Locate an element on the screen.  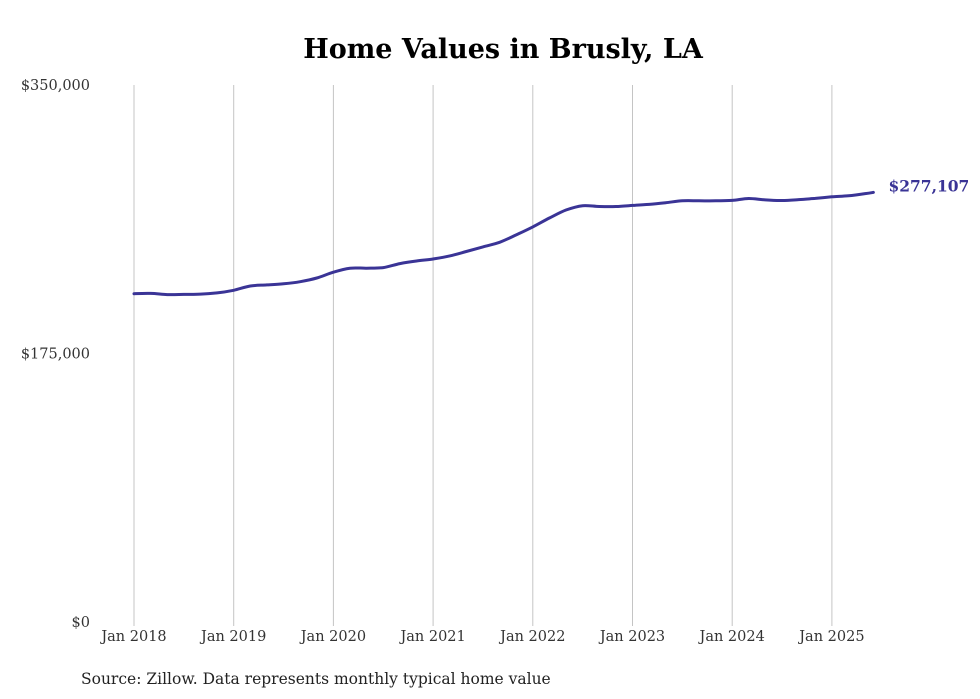
series-line is located at coordinates (503, 243).